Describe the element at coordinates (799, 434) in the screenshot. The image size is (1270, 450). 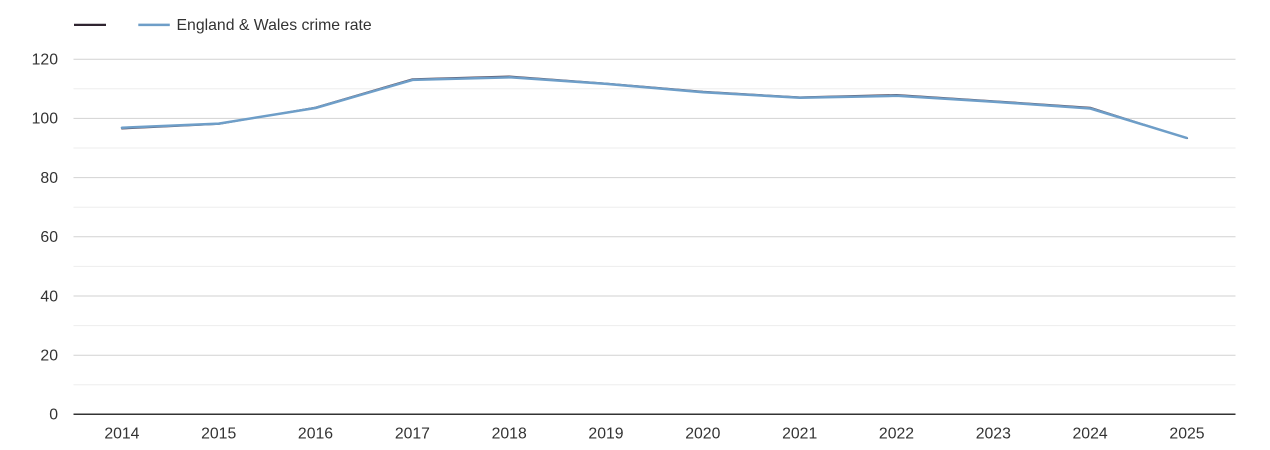
I see `svg-text: 2021` at that location.